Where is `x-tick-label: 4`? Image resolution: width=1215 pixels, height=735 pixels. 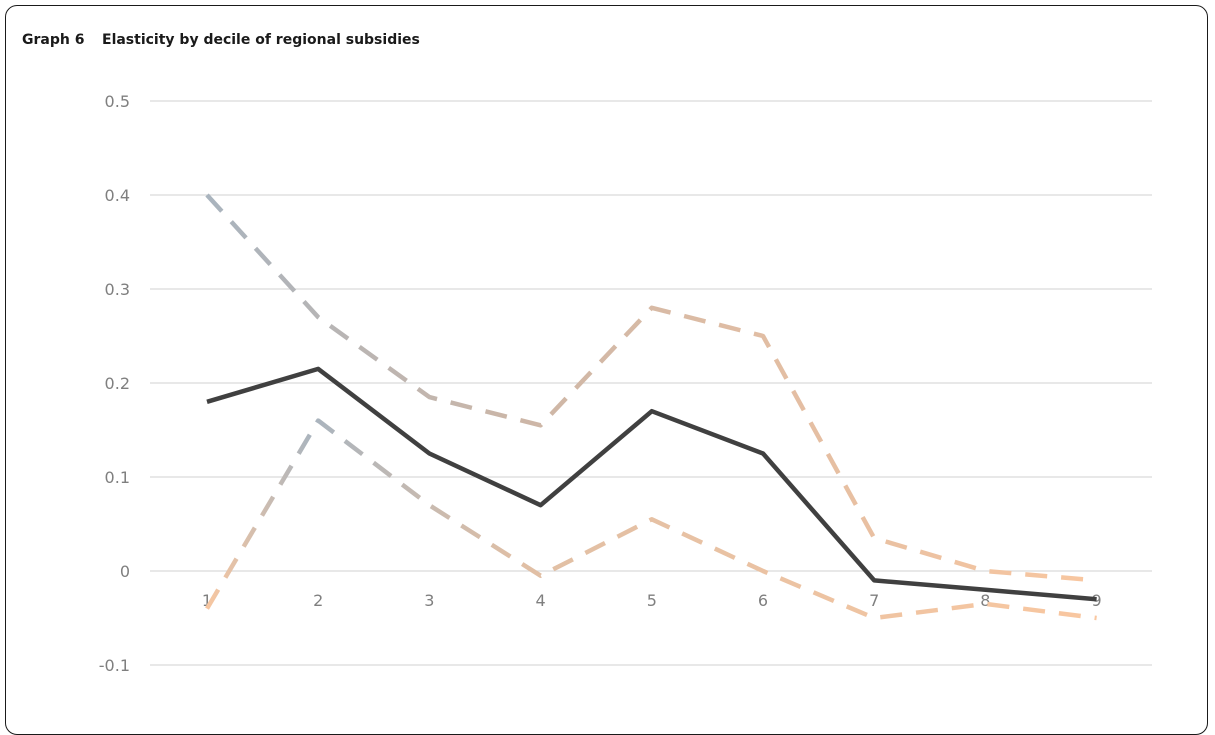 x-tick-label: 4 is located at coordinates (541, 600).